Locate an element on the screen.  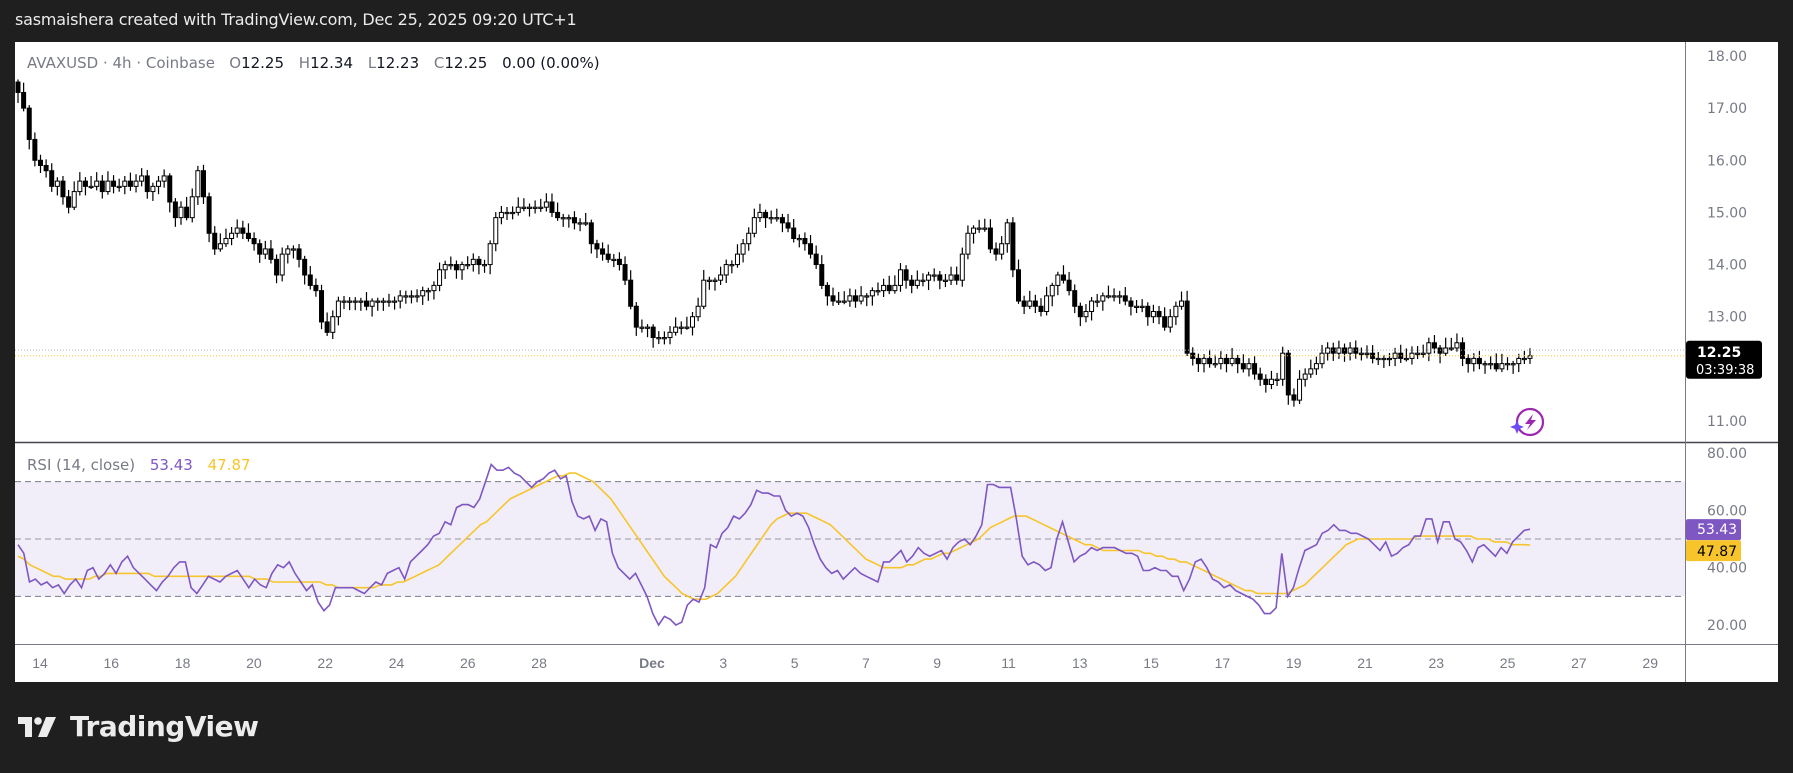
time-tick: 22 is located at coordinates (325, 663).